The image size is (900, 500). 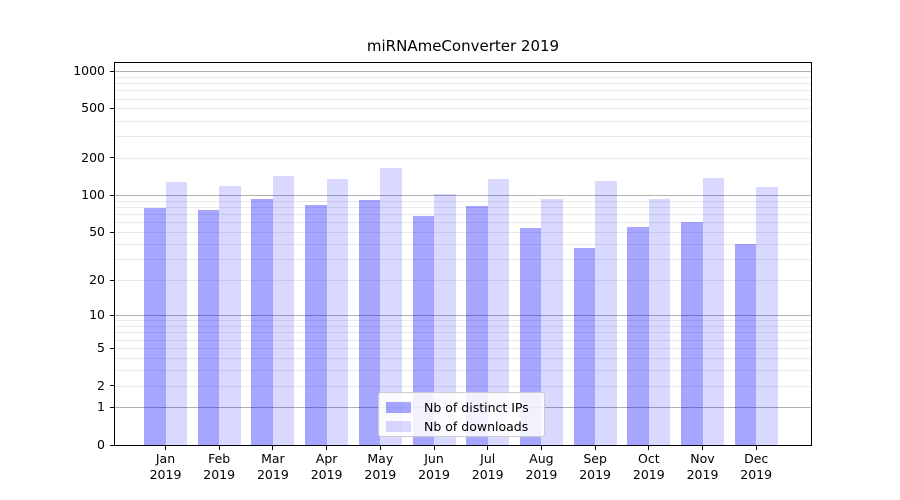 What do you see at coordinates (326, 466) in the screenshot?
I see `x-tick-label-apr: Apr 2019` at bounding box center [326, 466].